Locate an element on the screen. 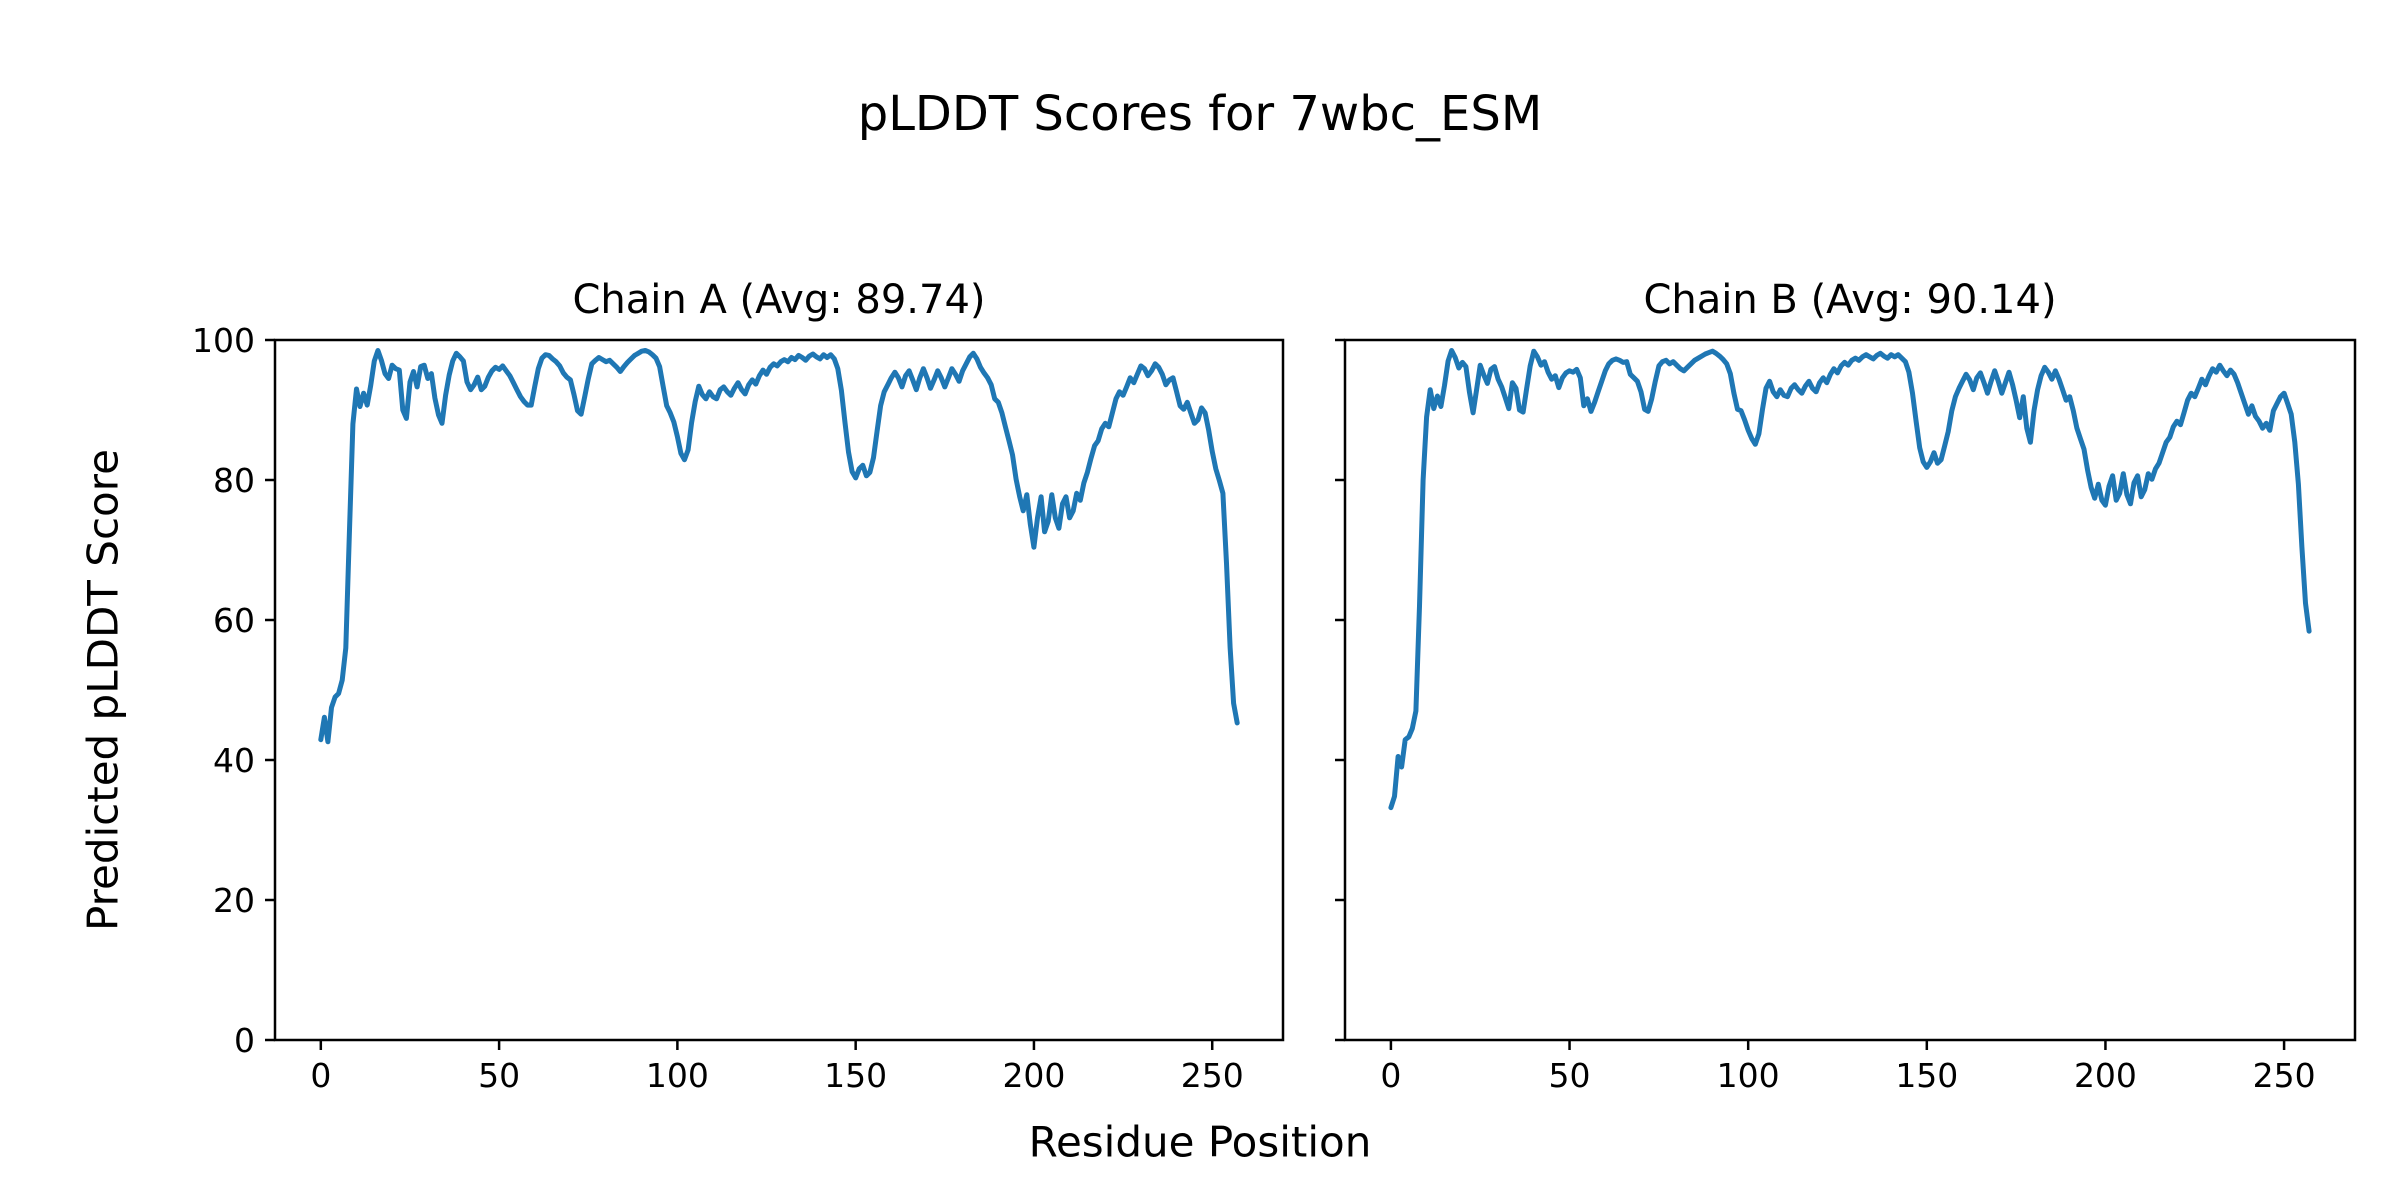 The width and height of the screenshot is (2400, 1200). y-tick-label: 40 is located at coordinates (234, 760).